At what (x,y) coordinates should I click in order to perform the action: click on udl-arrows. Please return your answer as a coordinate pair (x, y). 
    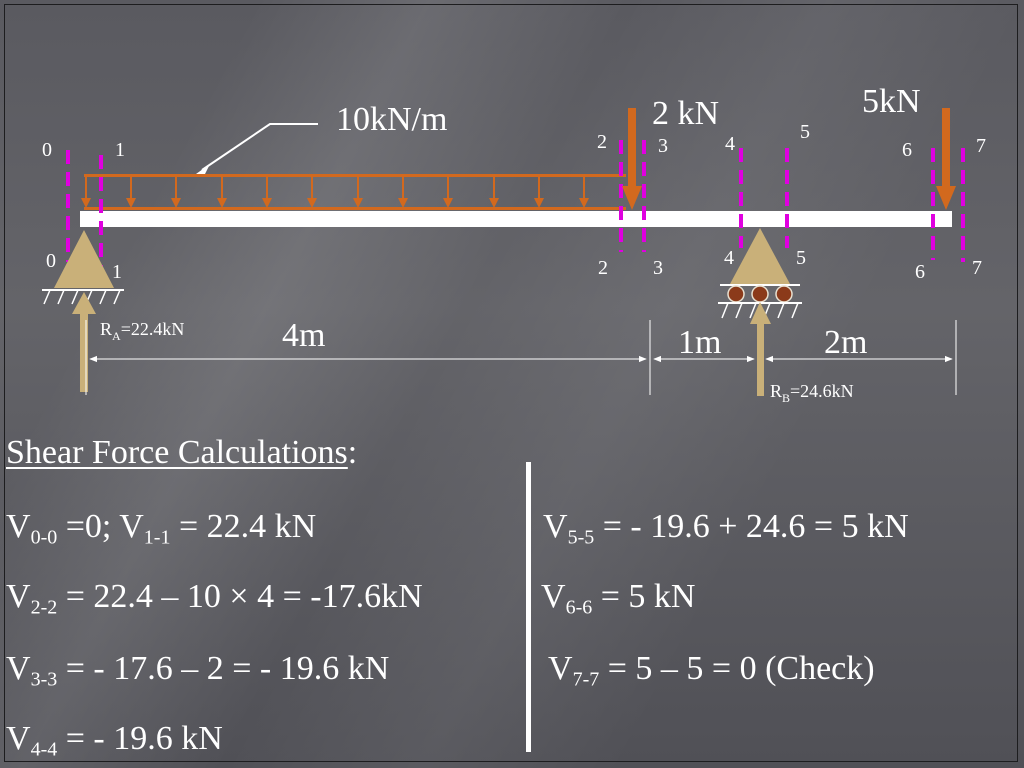
    Looking at the image, I should click on (335, 192).